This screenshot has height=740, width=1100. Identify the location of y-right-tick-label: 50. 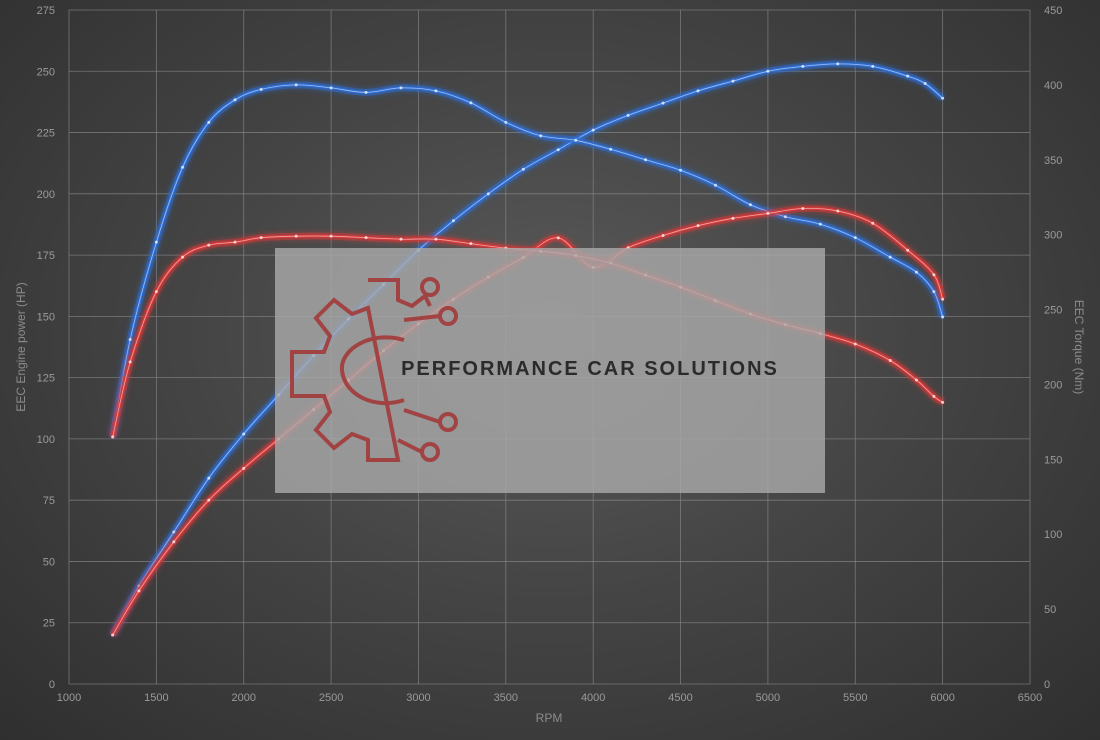
(1050, 610).